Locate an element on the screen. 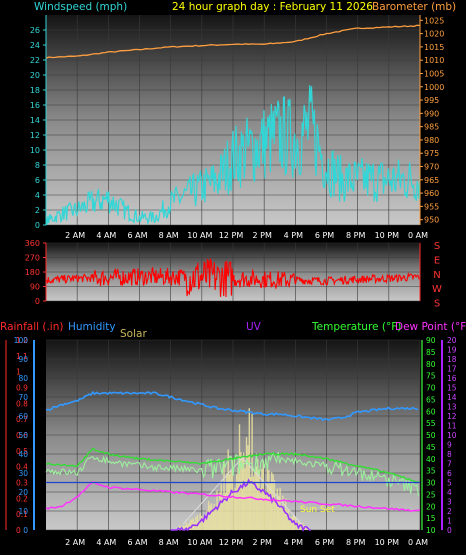 This screenshot has width=466, height=555. humidity-tick-label: 80 is located at coordinates (23, 378).